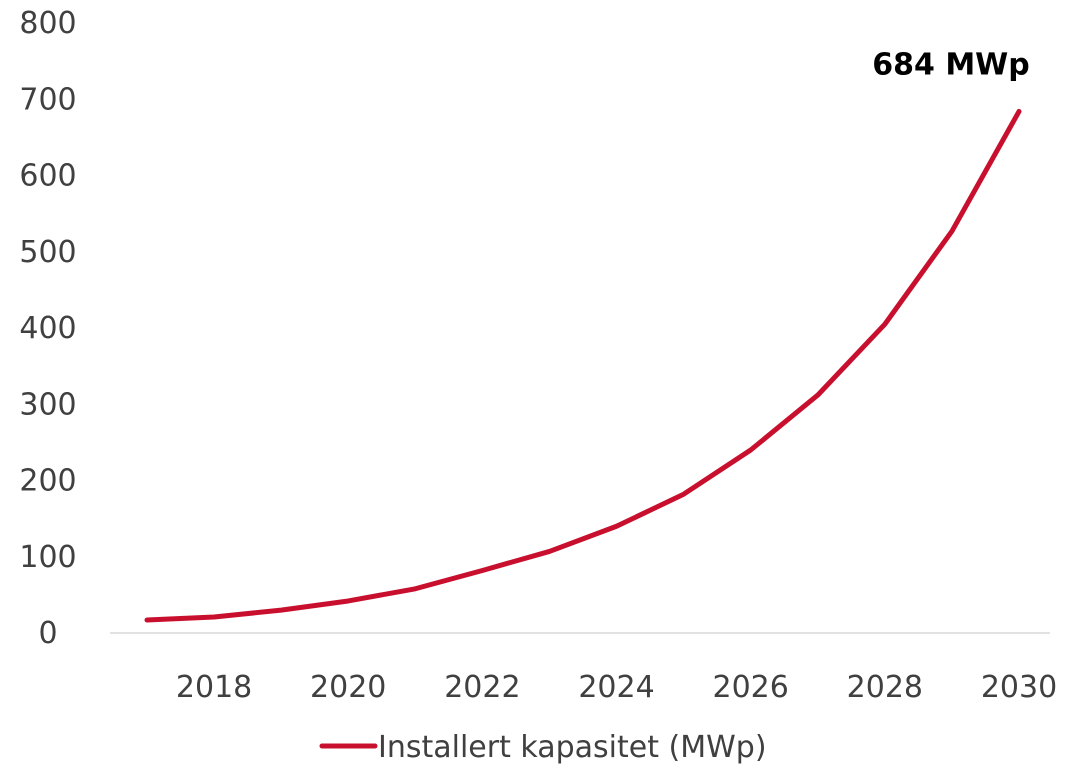  What do you see at coordinates (482, 687) in the screenshot?
I see `x-tick-label: 2022` at bounding box center [482, 687].